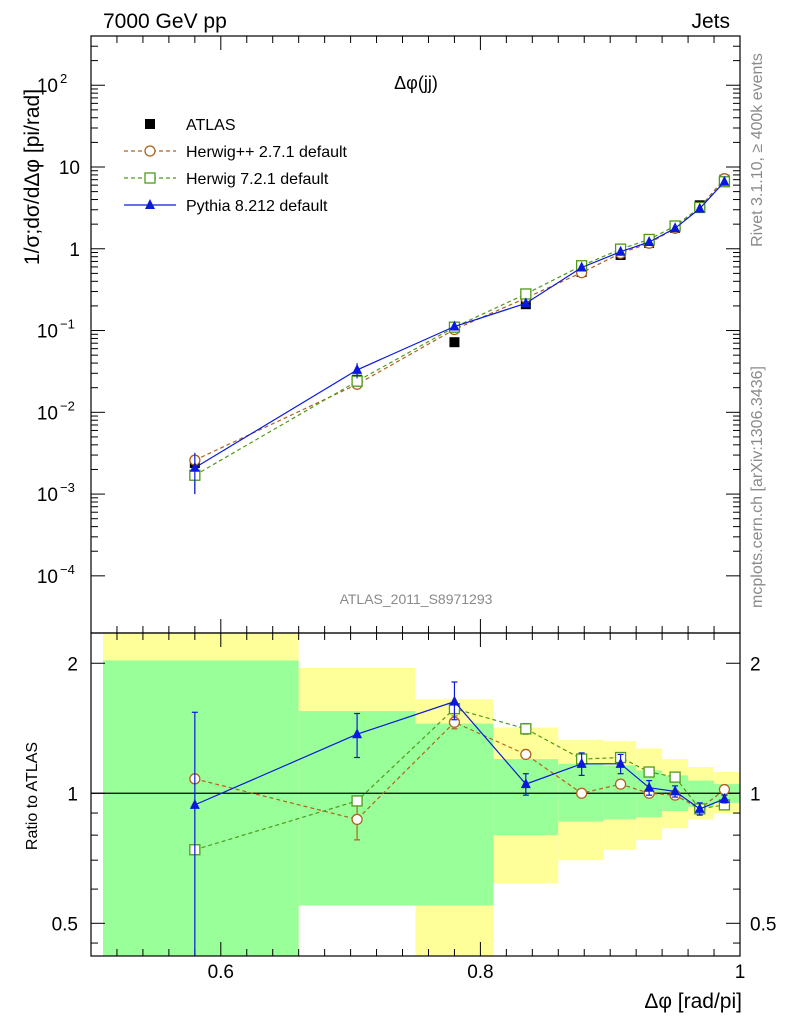 Image resolution: width=786 pixels, height=1024 pixels. I want to click on main-y-tick-exponent: −2, so click(67, 405).